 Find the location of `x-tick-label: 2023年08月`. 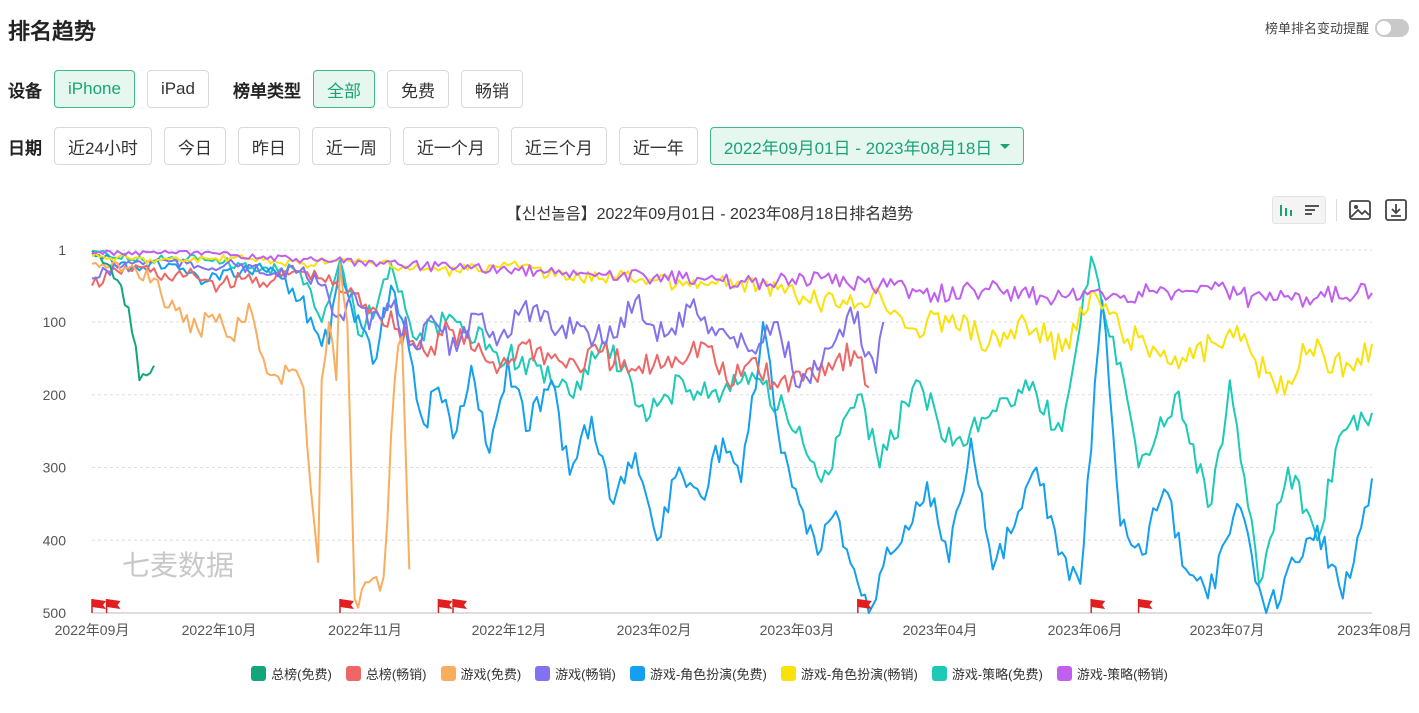

x-tick-label: 2023年08月 is located at coordinates (1374, 630).